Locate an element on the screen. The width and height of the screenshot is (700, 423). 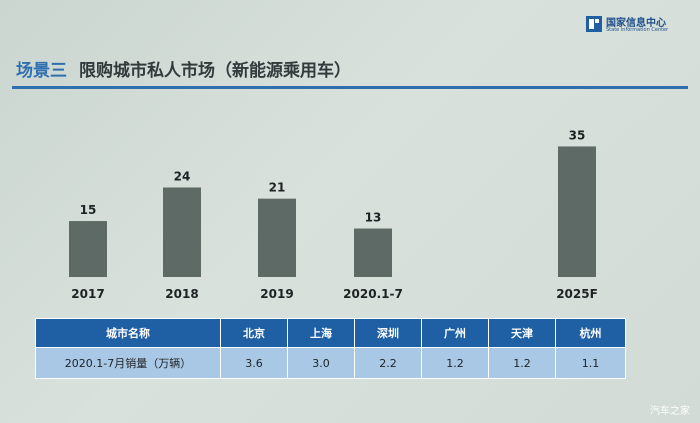
value-label-2019: 21 is located at coordinates (277, 188).